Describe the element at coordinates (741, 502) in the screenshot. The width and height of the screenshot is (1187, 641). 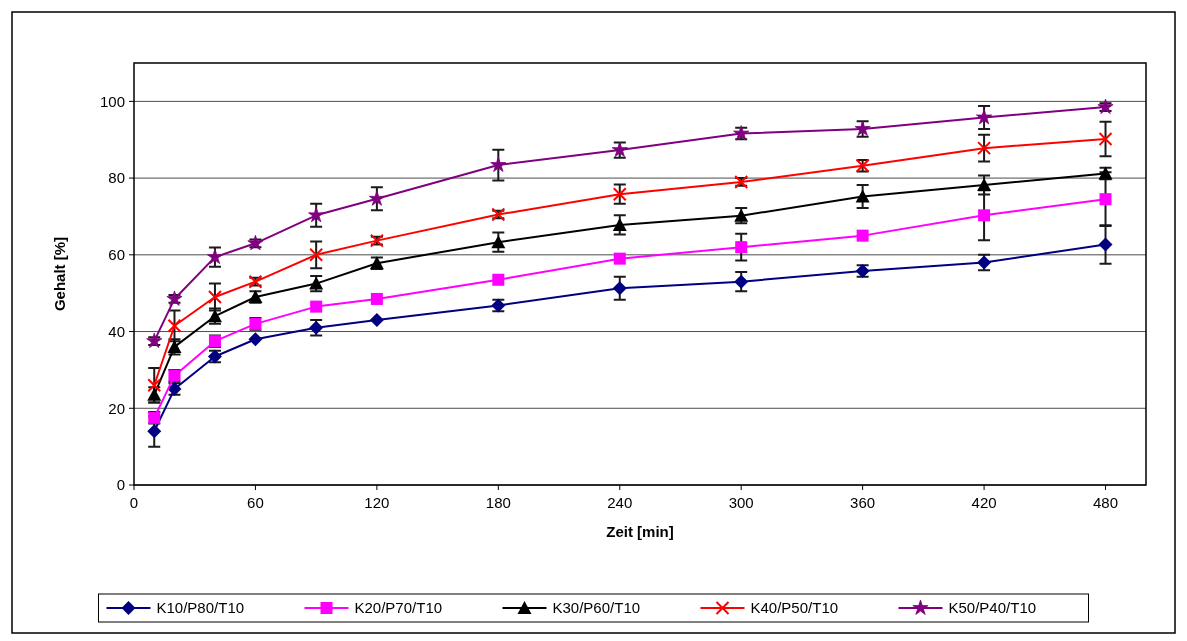
I see `x-tick-label: 300` at that location.